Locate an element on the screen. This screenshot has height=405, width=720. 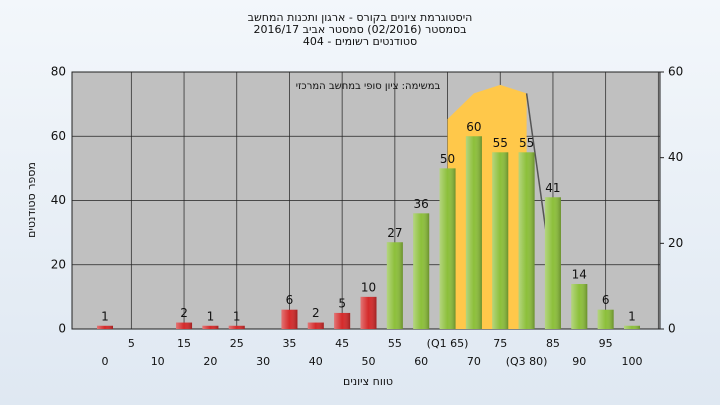
x-tick-label: 35 is located at coordinates (289, 343).